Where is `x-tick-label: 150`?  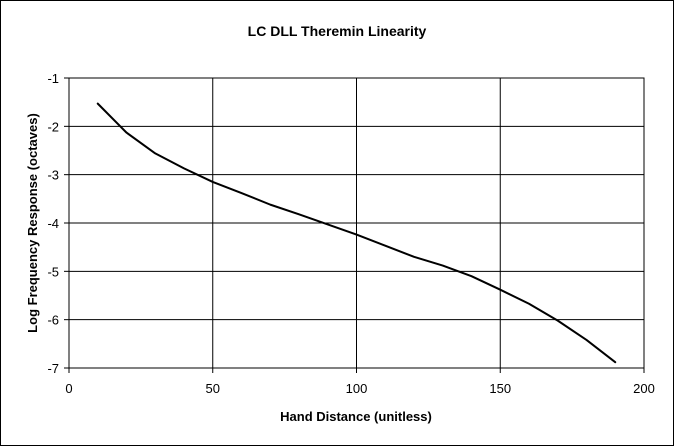 x-tick-label: 150 is located at coordinates (500, 388).